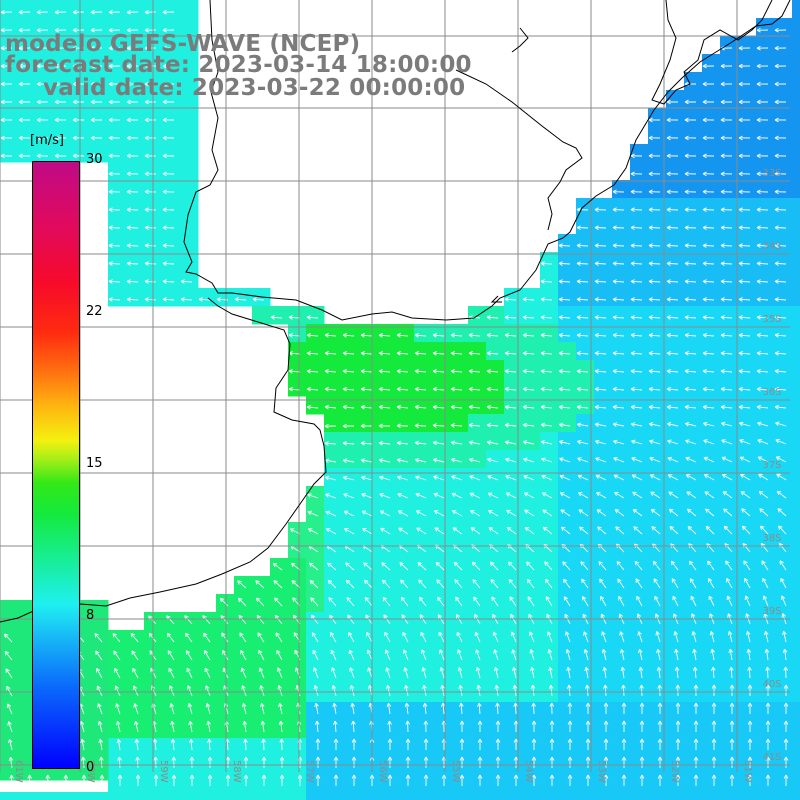  What do you see at coordinates (601, 771) in the screenshot?
I see `longitude-label: 53W` at bounding box center [601, 771].